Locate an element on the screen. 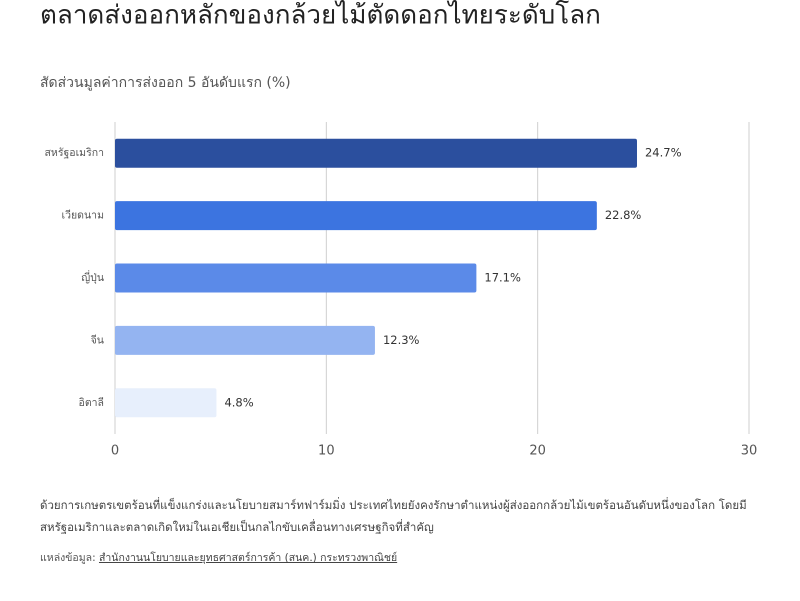 This screenshot has height=601, width=800. value-label: 17.1% is located at coordinates (502, 278).